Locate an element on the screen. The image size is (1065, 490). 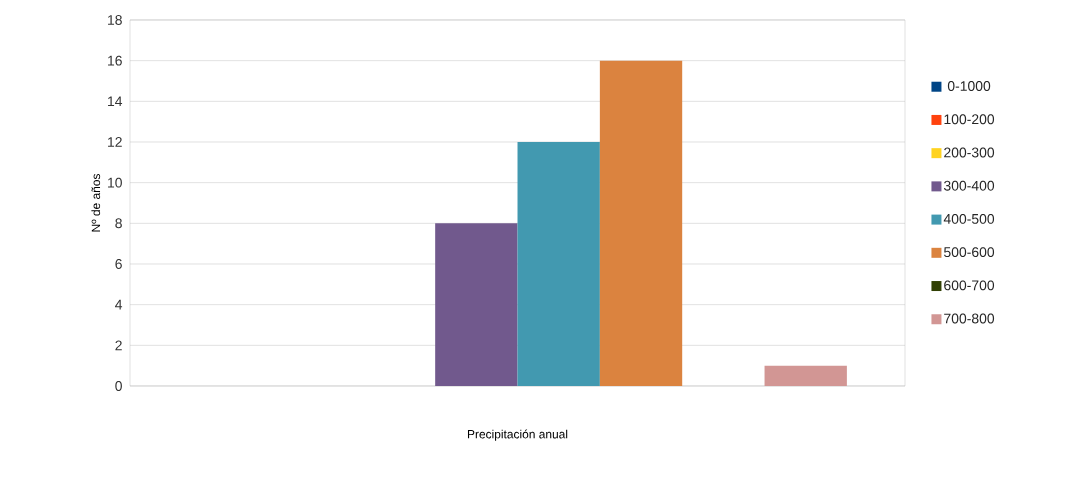
legend-label: 400-500 is located at coordinates (969, 218).